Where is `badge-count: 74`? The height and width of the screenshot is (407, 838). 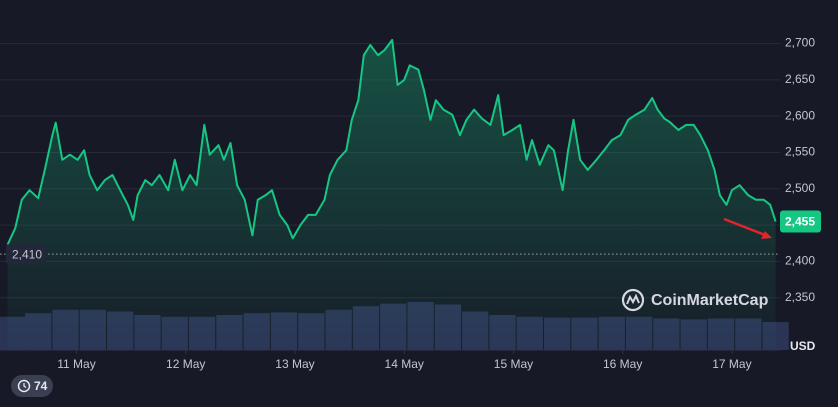 badge-count: 74 is located at coordinates (41, 386).